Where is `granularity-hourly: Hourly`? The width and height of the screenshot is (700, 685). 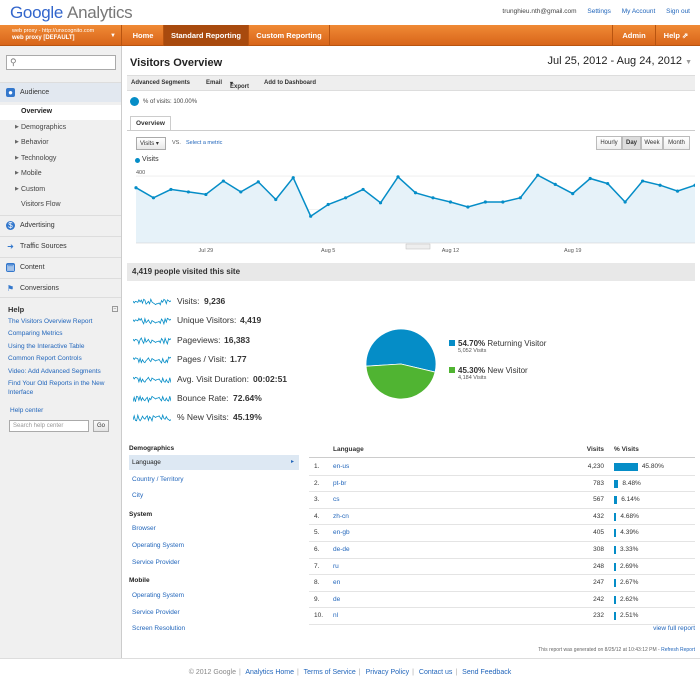
granularity-hourly: Hourly is located at coordinates (609, 143).